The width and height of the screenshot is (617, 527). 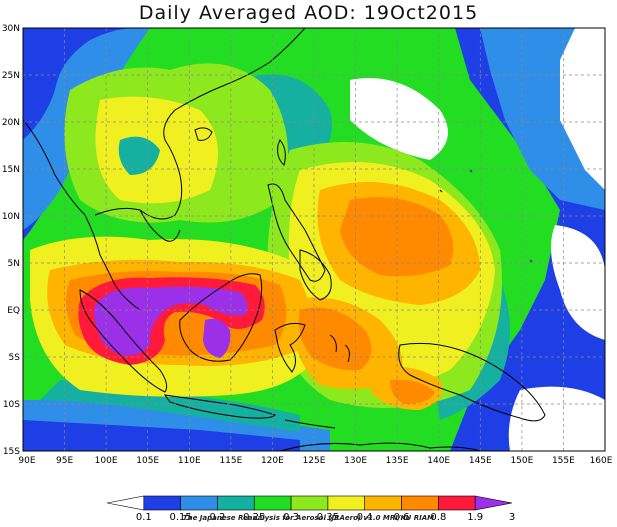 What do you see at coordinates (181, 517) in the screenshot?
I see `colorbar-label: 0.15` at bounding box center [181, 517].